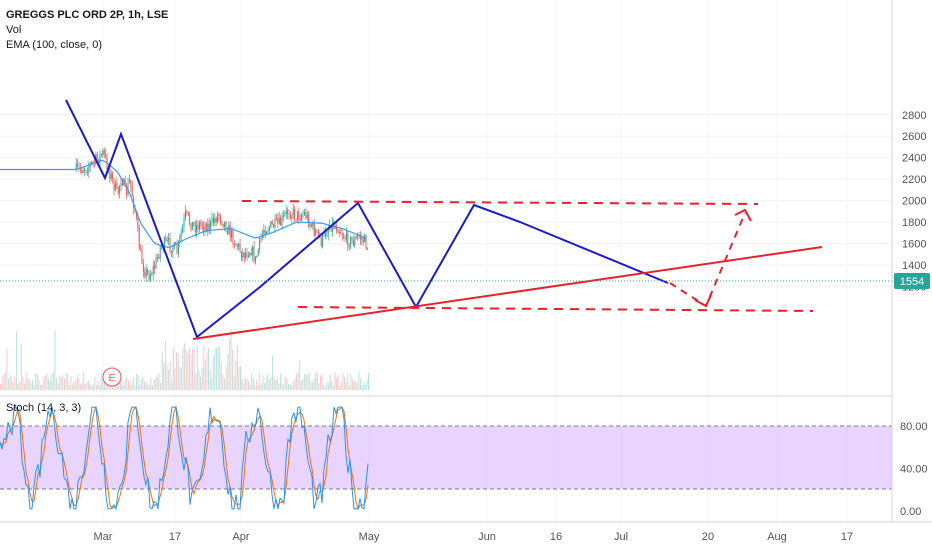 This screenshot has width=932, height=550. Describe the element at coordinates (621, 537) in the screenshot. I see `time-tick-label: Jul` at that location.